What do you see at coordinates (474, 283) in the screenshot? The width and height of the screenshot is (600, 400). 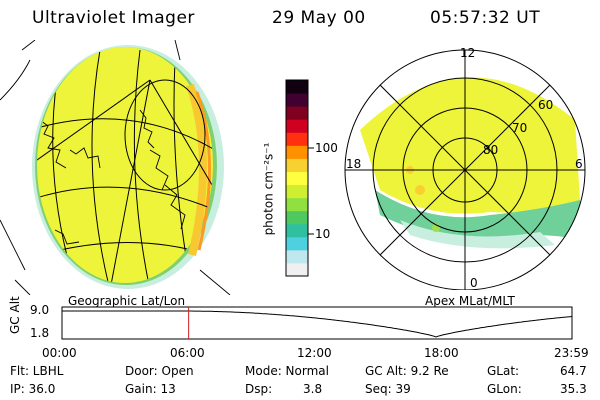 I see `mlt-0-label: 0` at bounding box center [474, 283].